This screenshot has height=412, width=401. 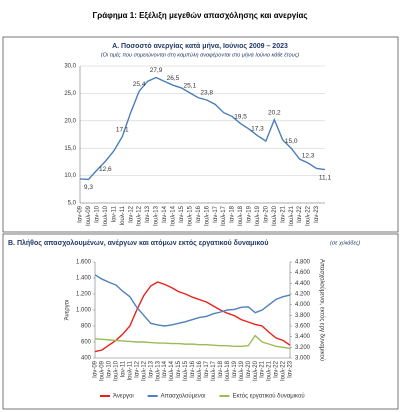 I want to click on y2-tick-label: 4.400, so click(x=303, y=284).